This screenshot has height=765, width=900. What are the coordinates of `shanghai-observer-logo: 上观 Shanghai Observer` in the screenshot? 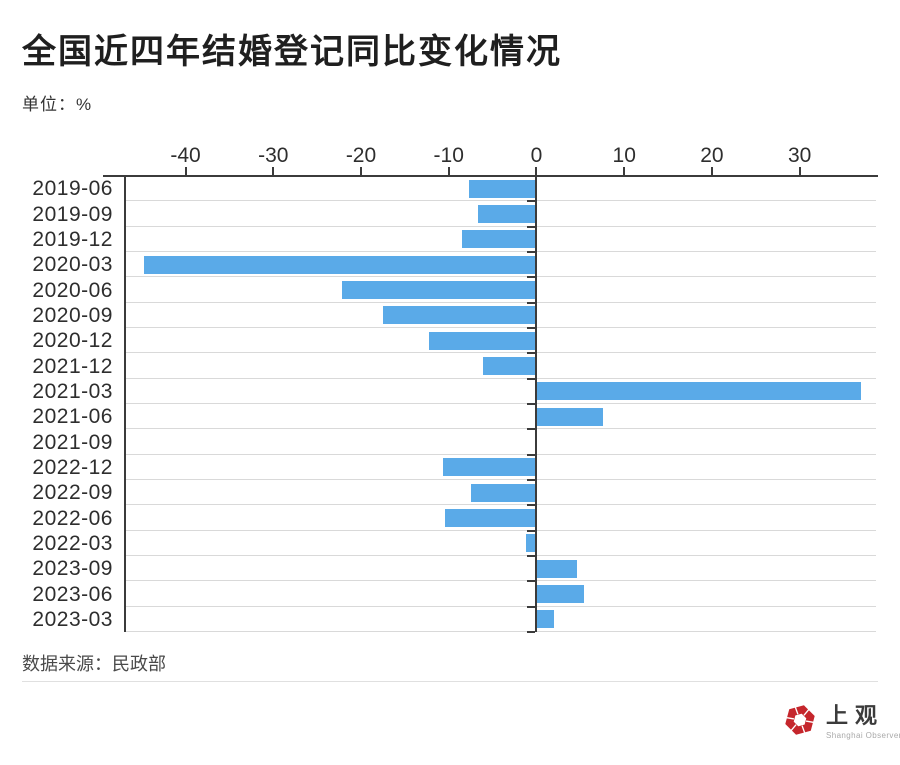 It's located at (841, 721).